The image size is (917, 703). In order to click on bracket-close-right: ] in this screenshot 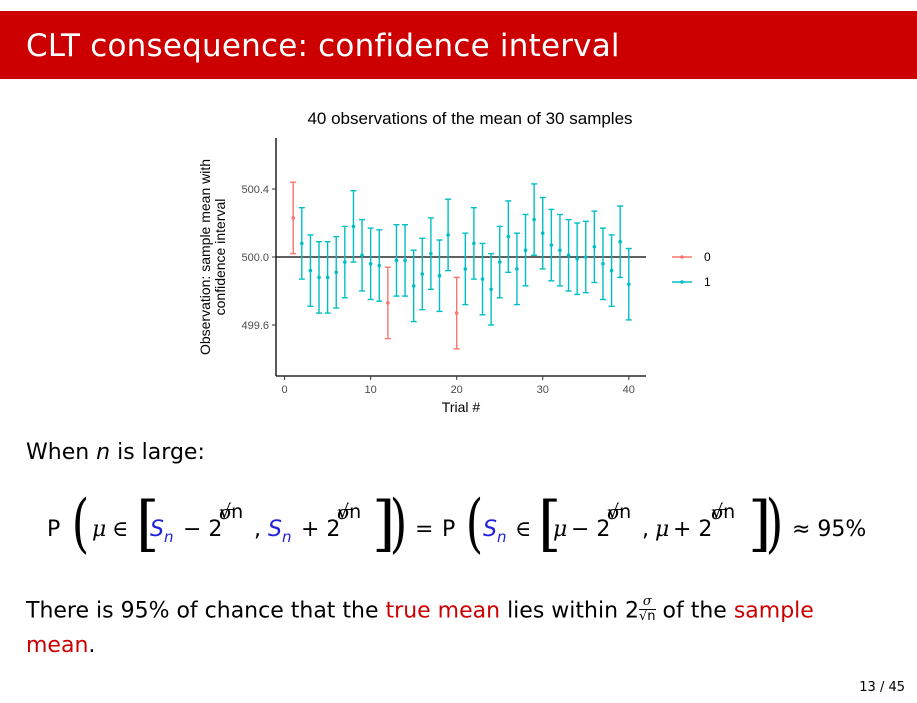, I will do `click(760, 524)`.